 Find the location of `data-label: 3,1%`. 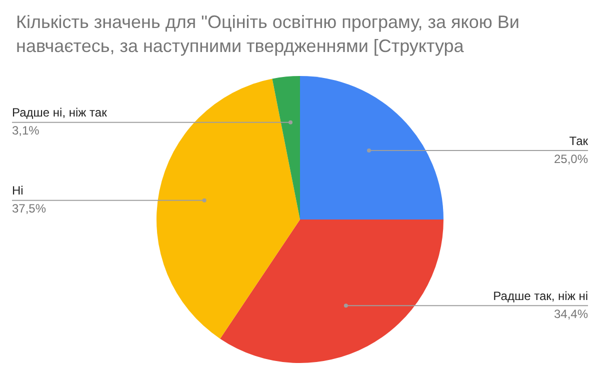

data-label: 3,1% is located at coordinates (26, 131).